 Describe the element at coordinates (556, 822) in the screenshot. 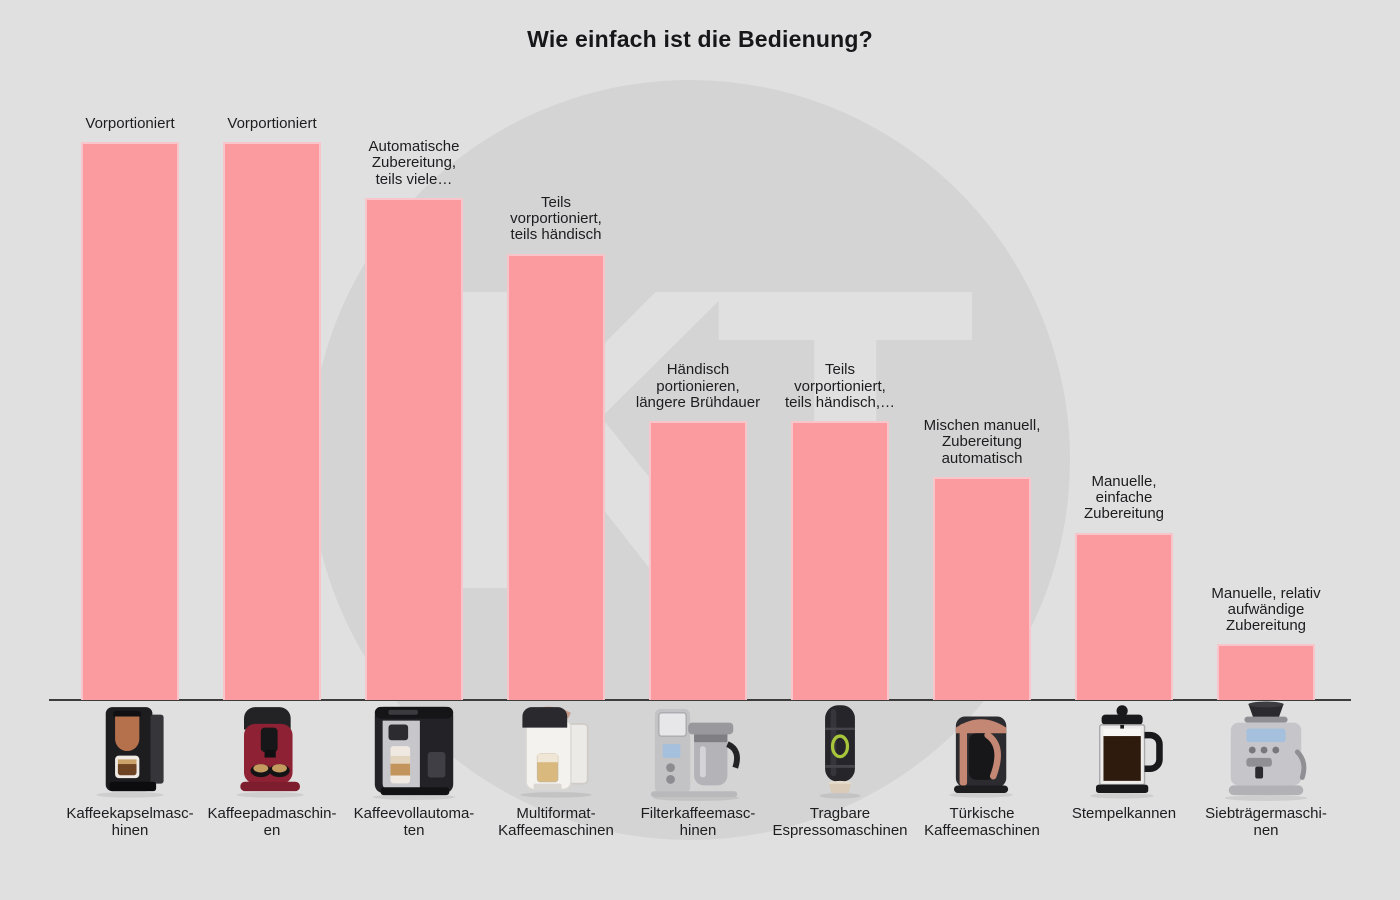

I see `x-axis-label-multiformat-kaffeemaschinen: Multiformat- Kaffeemaschinen` at that location.